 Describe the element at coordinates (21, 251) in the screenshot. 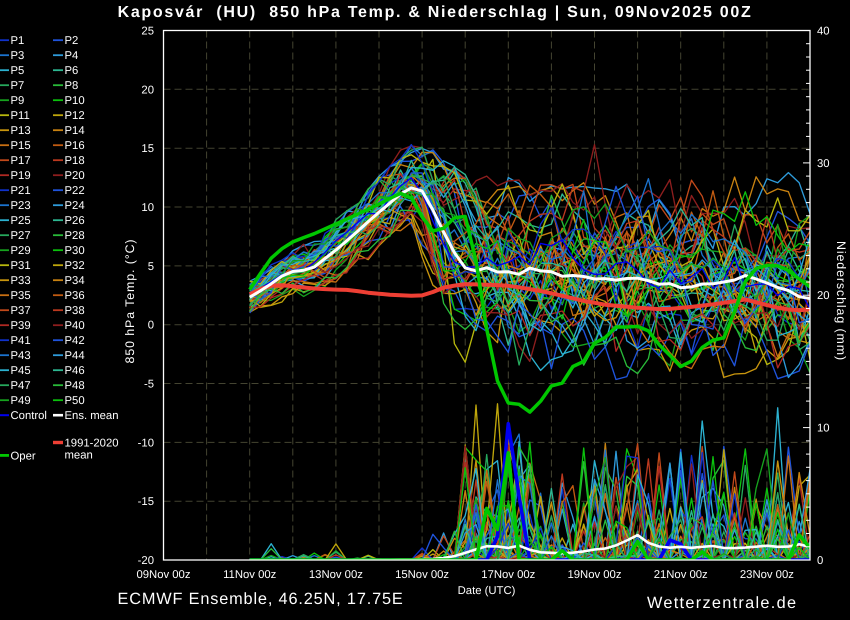

I see `svg-text: P29` at that location.